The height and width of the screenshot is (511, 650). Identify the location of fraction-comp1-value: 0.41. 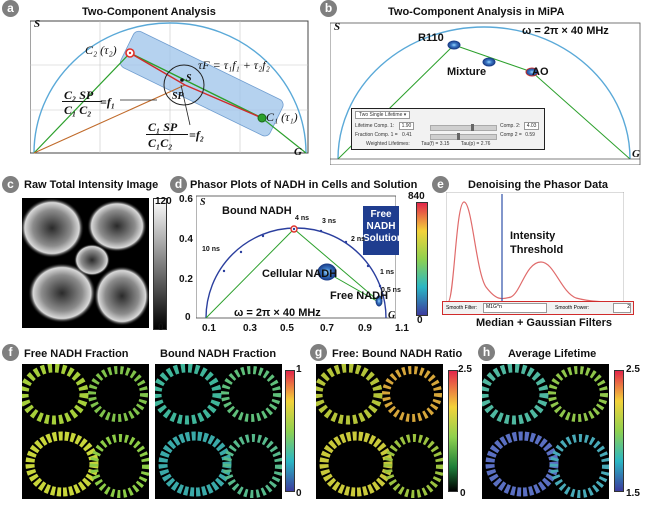
(407, 135).